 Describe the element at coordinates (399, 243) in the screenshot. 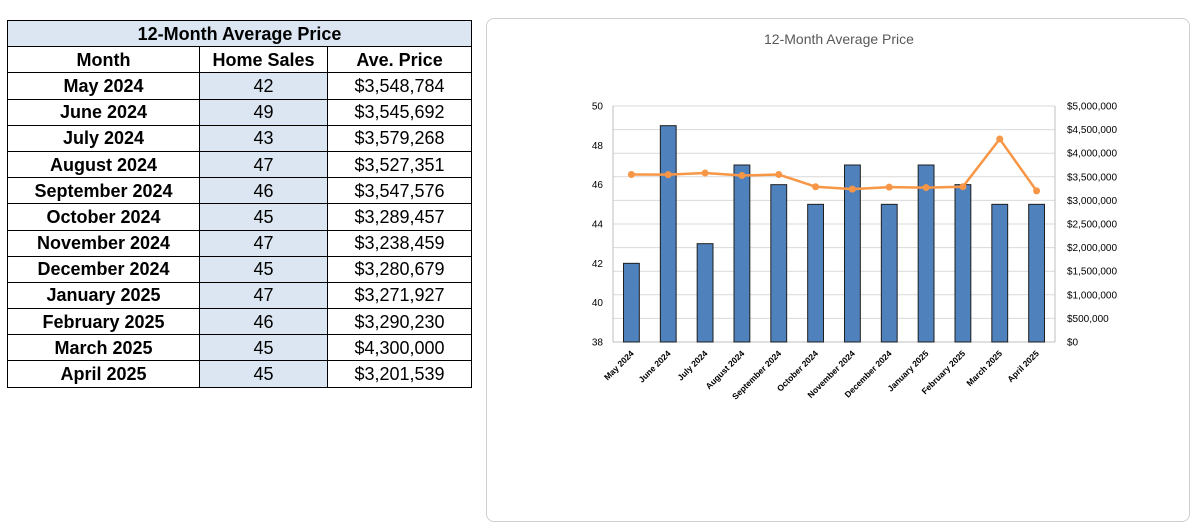

I see `ave-price-cell: $3,238,459` at that location.